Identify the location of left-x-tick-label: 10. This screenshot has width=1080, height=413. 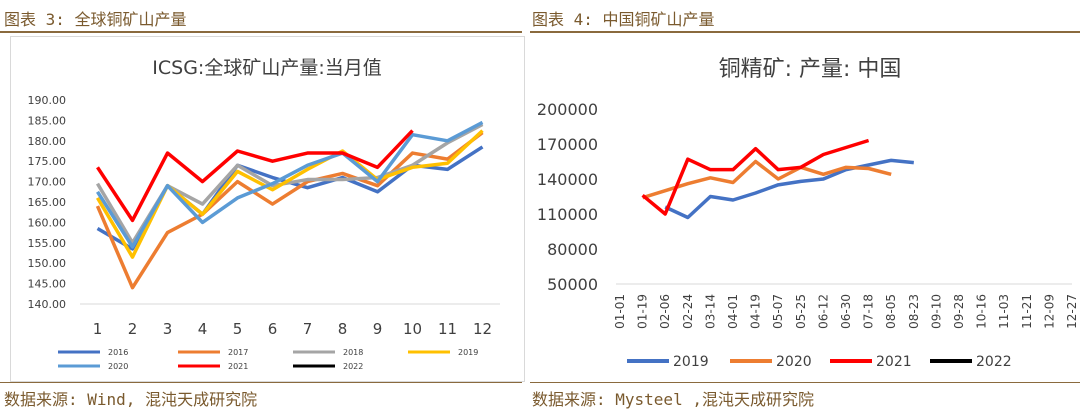
(412, 329).